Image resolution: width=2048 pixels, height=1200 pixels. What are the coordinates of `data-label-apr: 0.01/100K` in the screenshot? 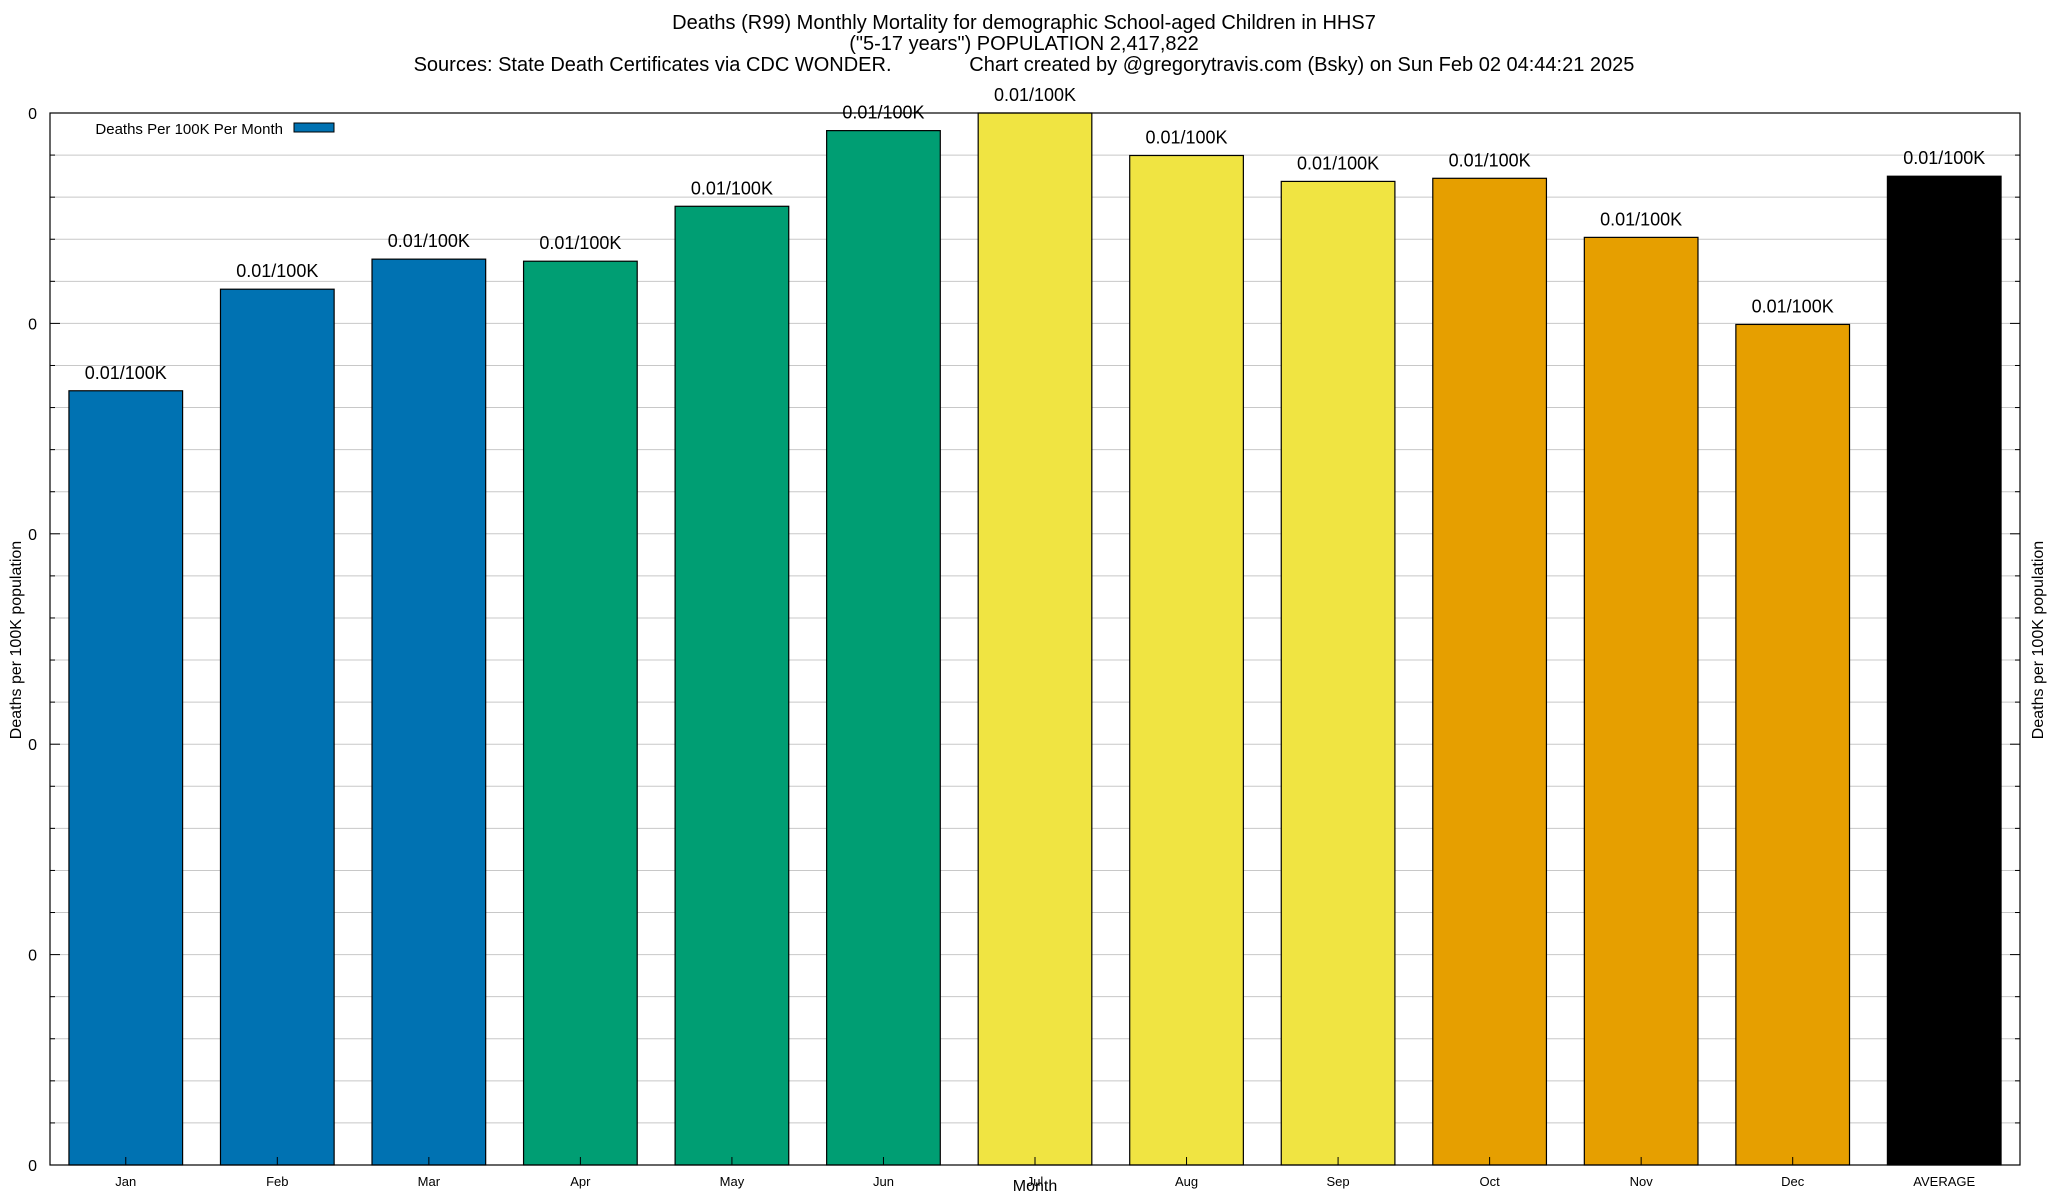 It's located at (580, 243).